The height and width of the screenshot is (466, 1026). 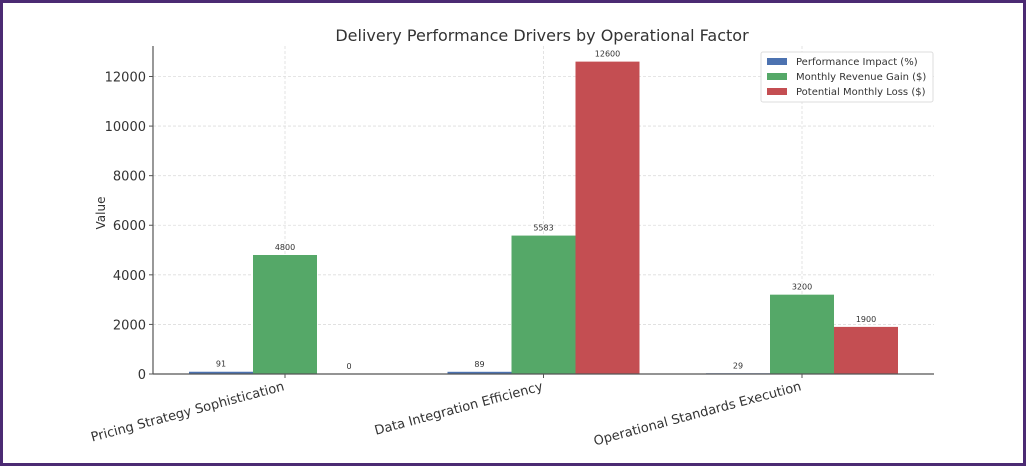 What do you see at coordinates (802, 287) in the screenshot?
I see `bar-value-label: 3200` at bounding box center [802, 287].